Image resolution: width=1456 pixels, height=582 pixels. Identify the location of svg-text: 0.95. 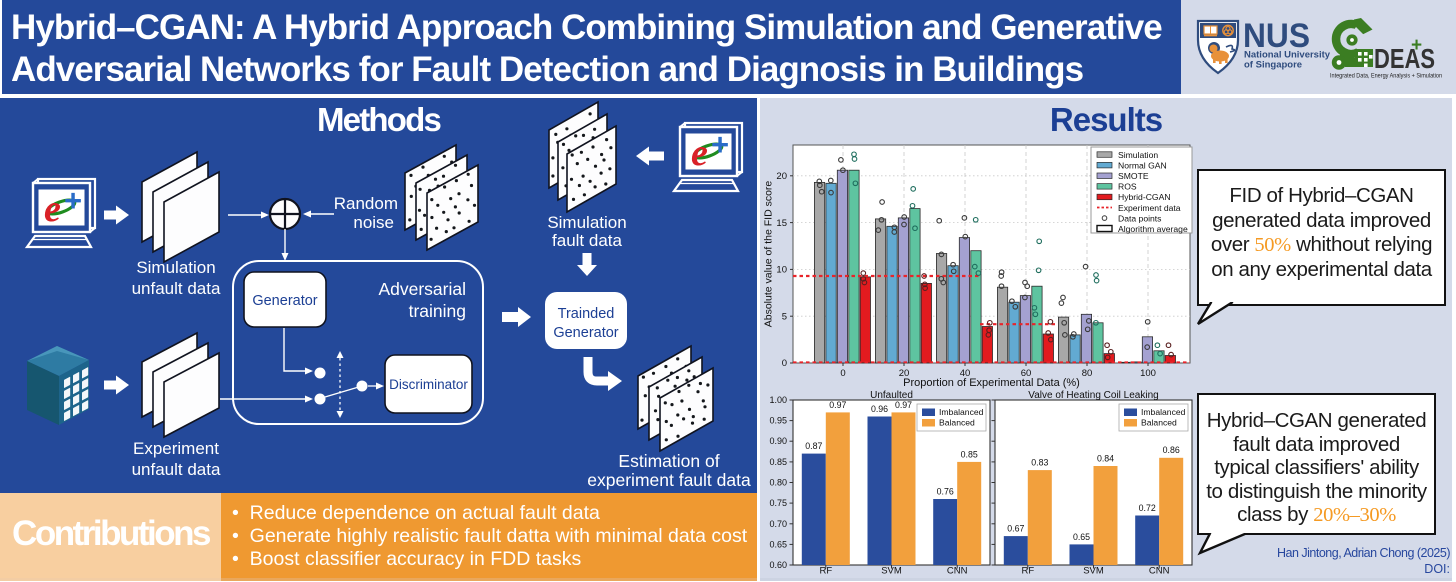
(778, 421).